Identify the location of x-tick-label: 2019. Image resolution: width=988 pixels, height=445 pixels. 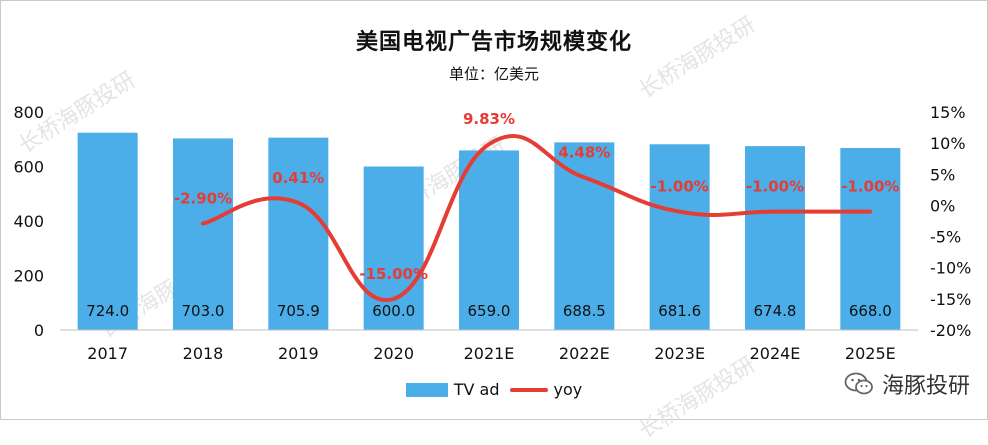
(298, 353).